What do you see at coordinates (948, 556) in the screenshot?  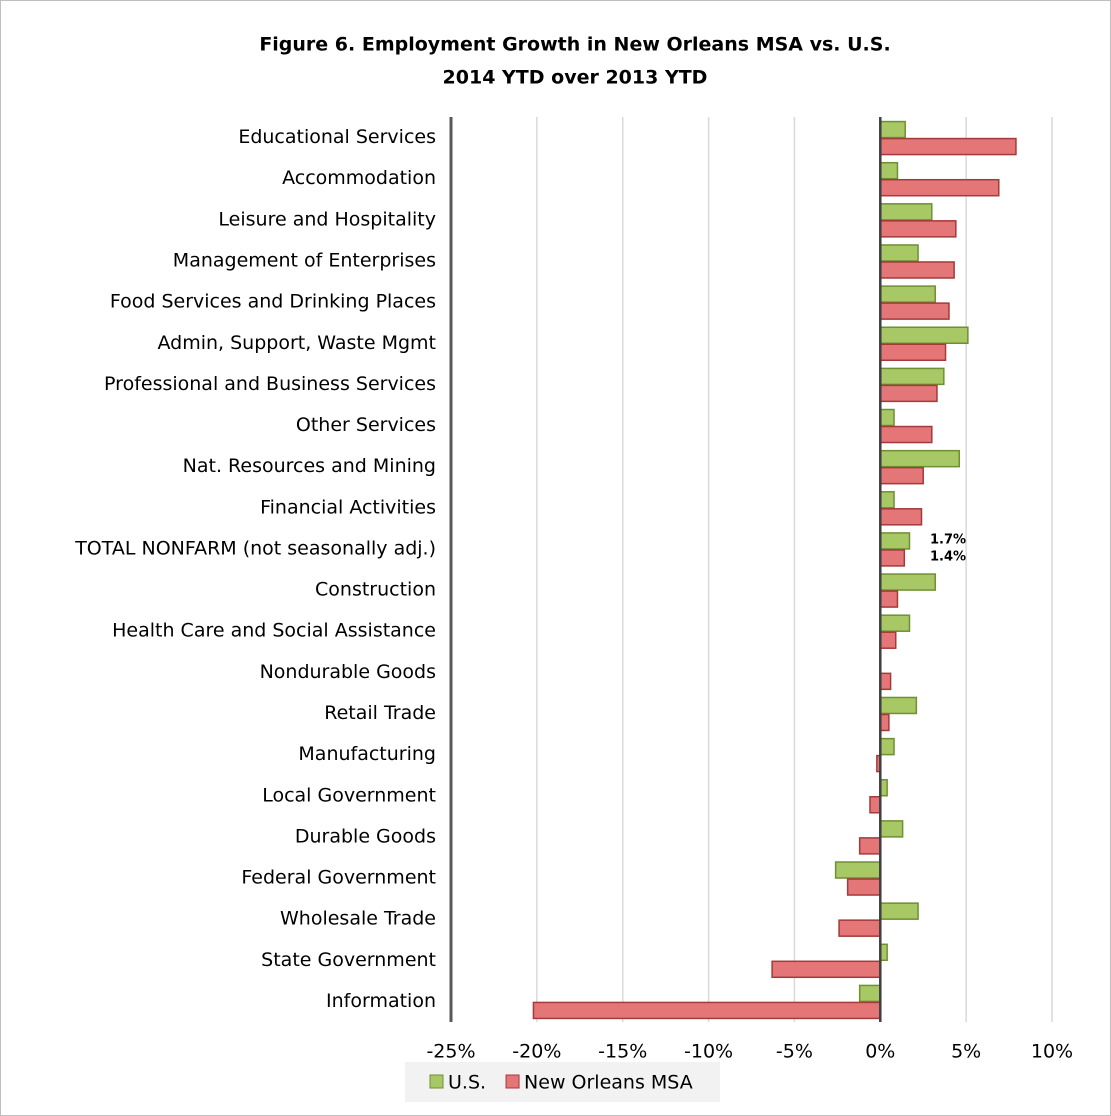 I see `data-label: 1.4%` at bounding box center [948, 556].